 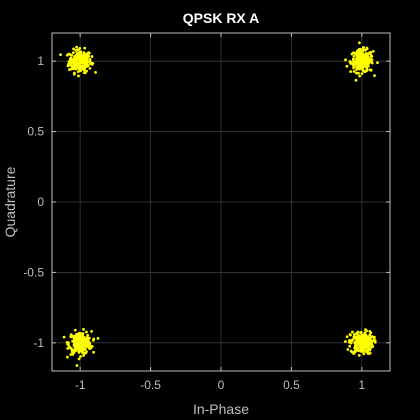 What do you see at coordinates (40, 202) in the screenshot?
I see `y-tick-label: 0` at bounding box center [40, 202].